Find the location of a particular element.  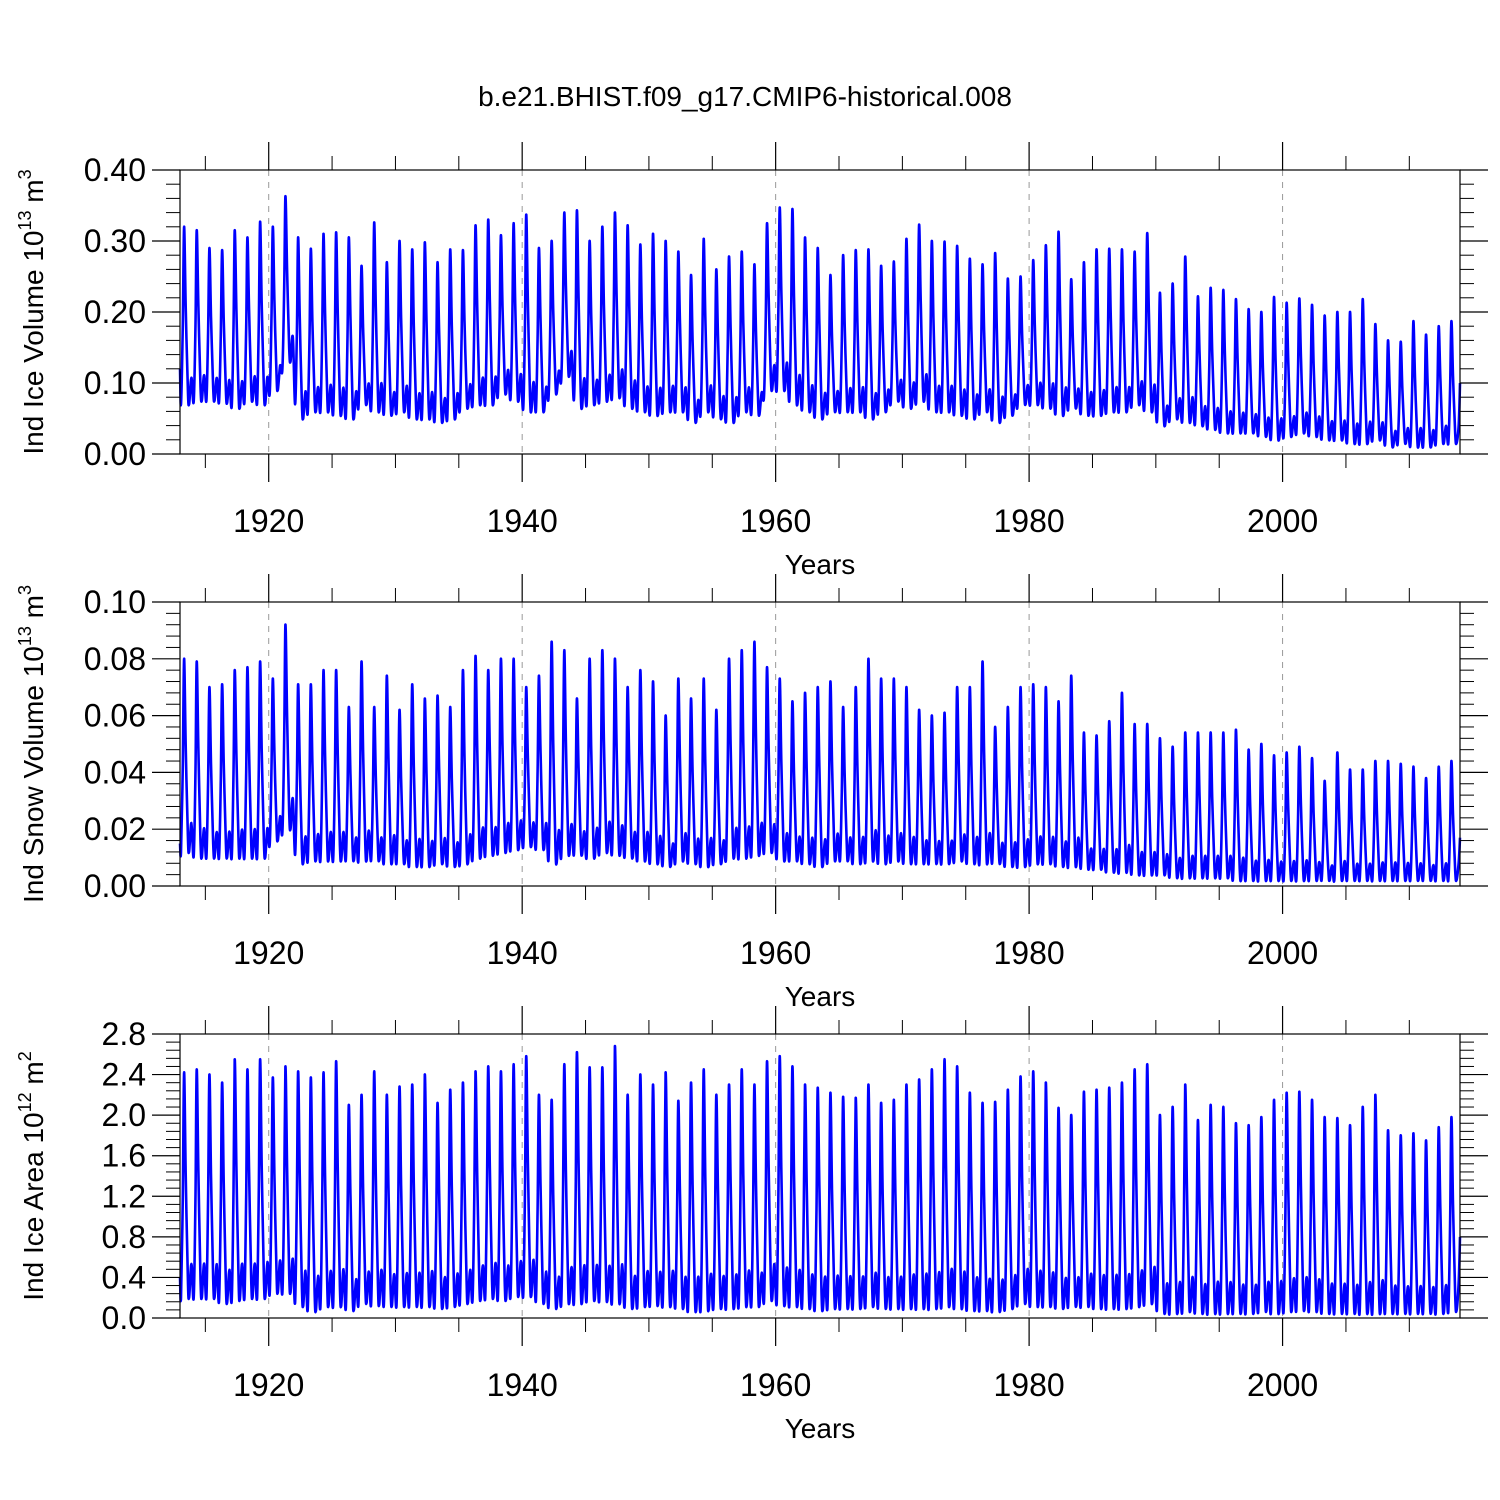

series-line-ind-ice-volume is located at coordinates (820, 321).